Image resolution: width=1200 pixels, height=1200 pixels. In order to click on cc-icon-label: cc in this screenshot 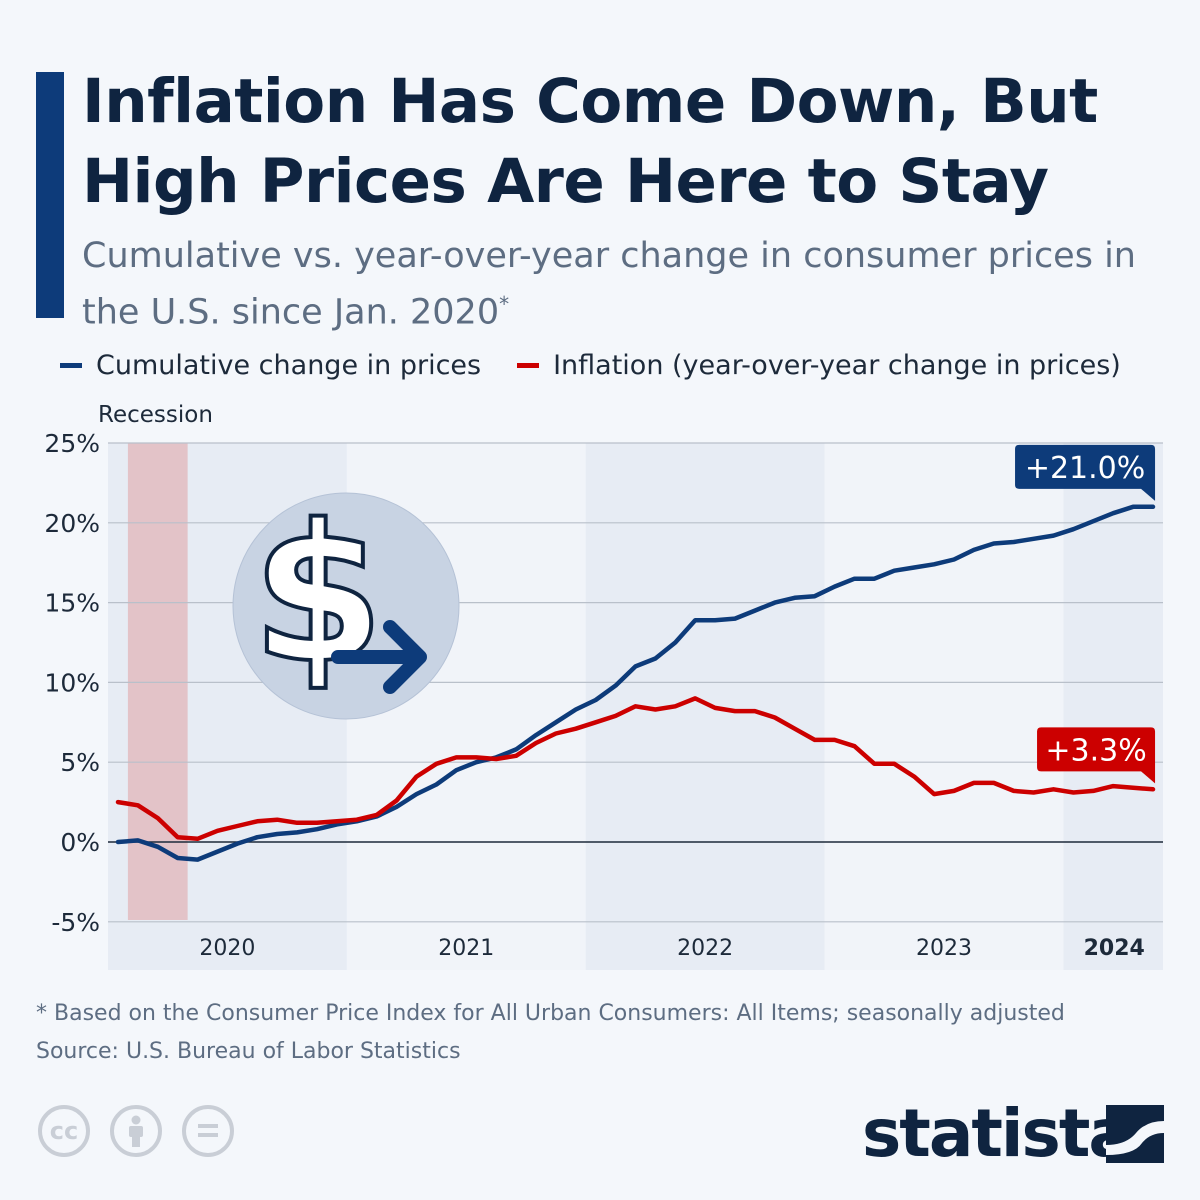, I will do `click(64, 1131)`.